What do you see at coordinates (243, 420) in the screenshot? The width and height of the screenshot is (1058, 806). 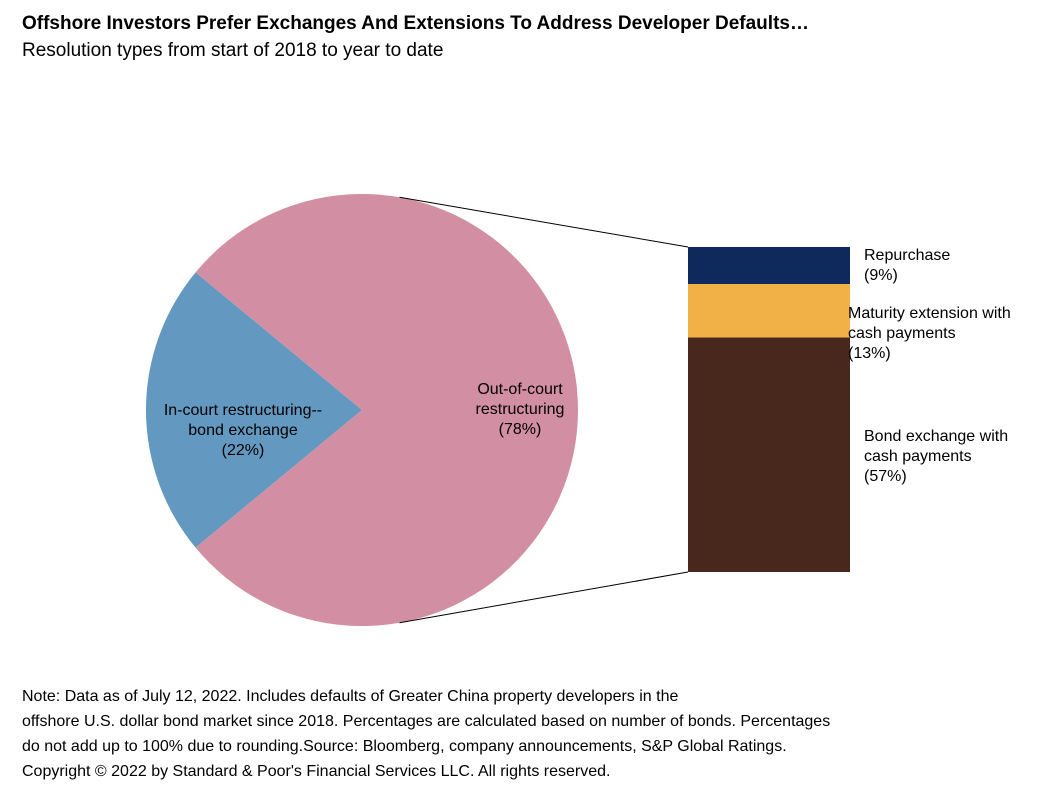 I see `slice-label: In-court restructuring--bond exchange` at bounding box center [243, 420].